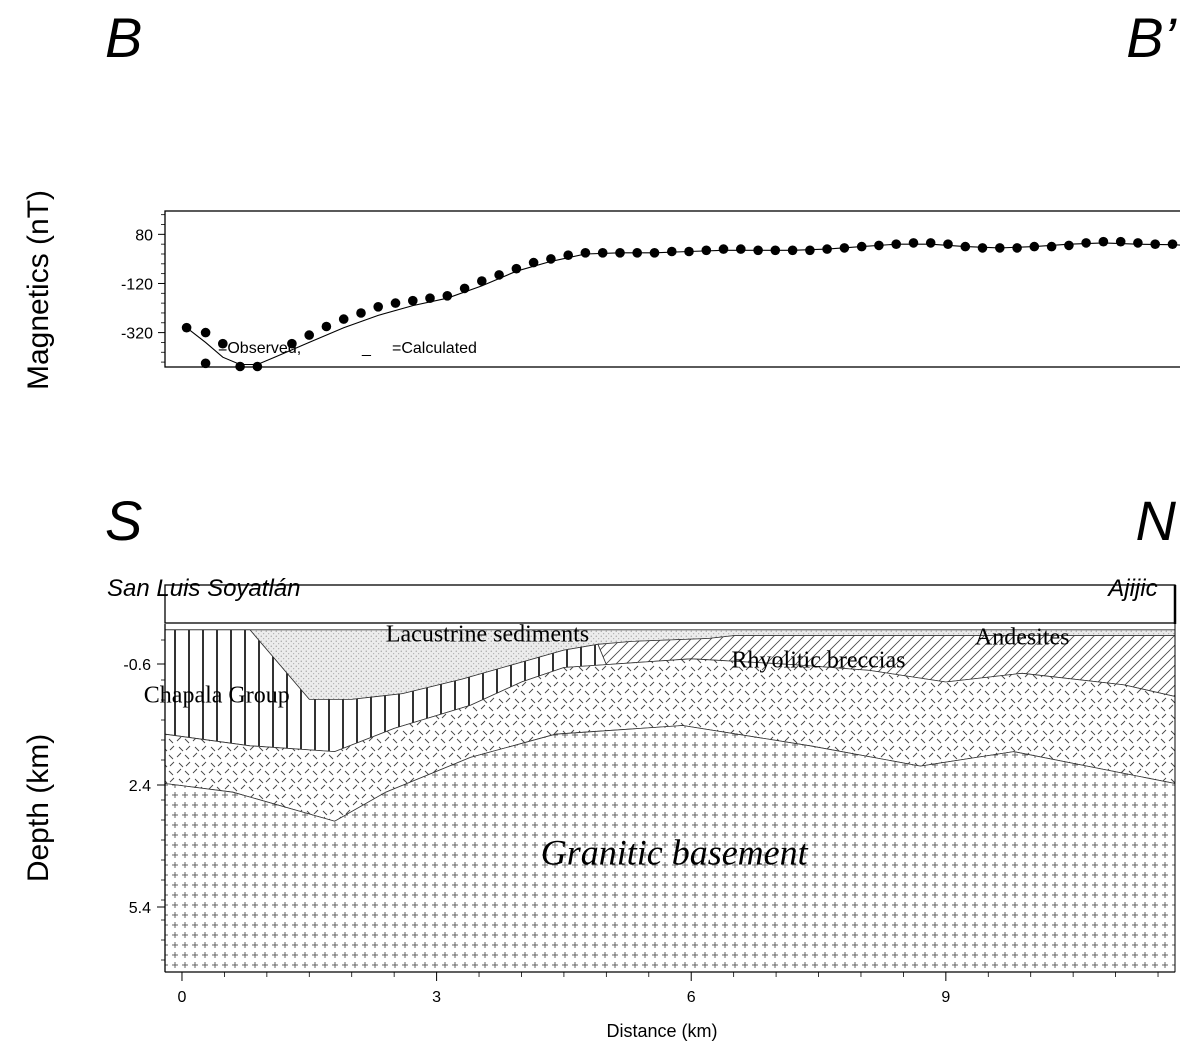 Image resolution: width=1180 pixels, height=1043 pixels. Describe the element at coordinates (137, 334) in the screenshot. I see `magnetics-y-tick-label: -320` at that location.